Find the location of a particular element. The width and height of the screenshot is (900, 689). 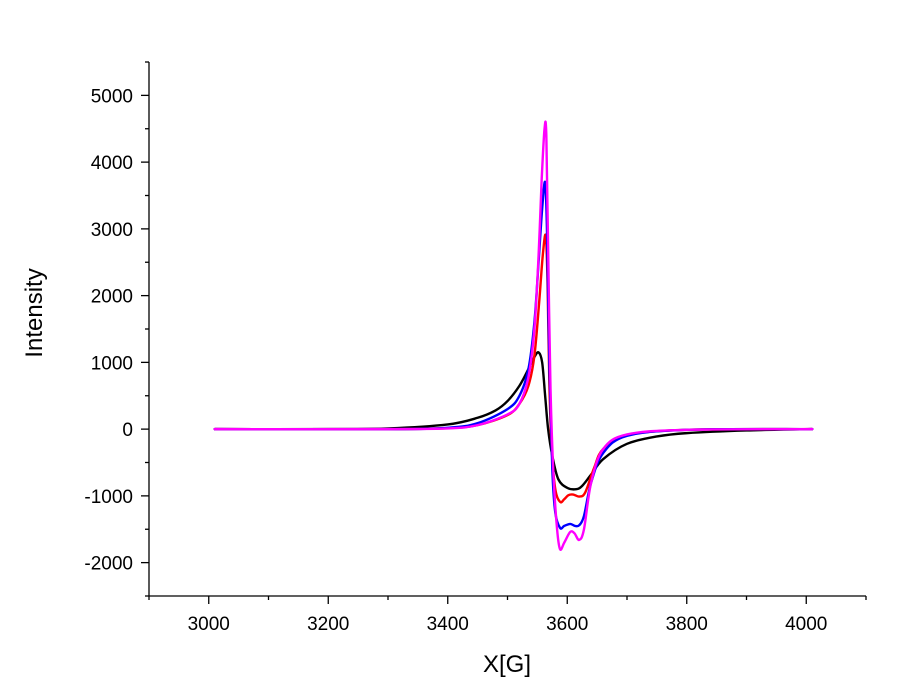

y-tick-label: 1000 is located at coordinates (112, 363).